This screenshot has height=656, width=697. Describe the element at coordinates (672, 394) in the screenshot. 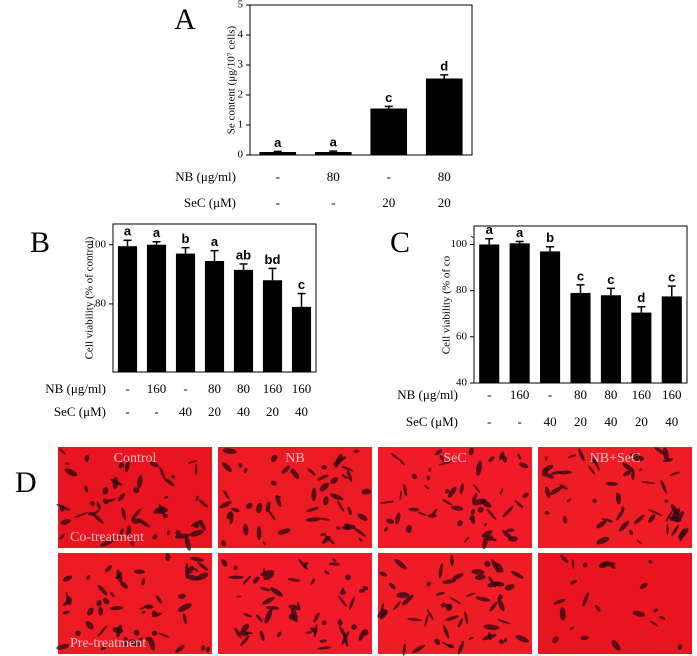

I see `treatment-level: 160` at that location.